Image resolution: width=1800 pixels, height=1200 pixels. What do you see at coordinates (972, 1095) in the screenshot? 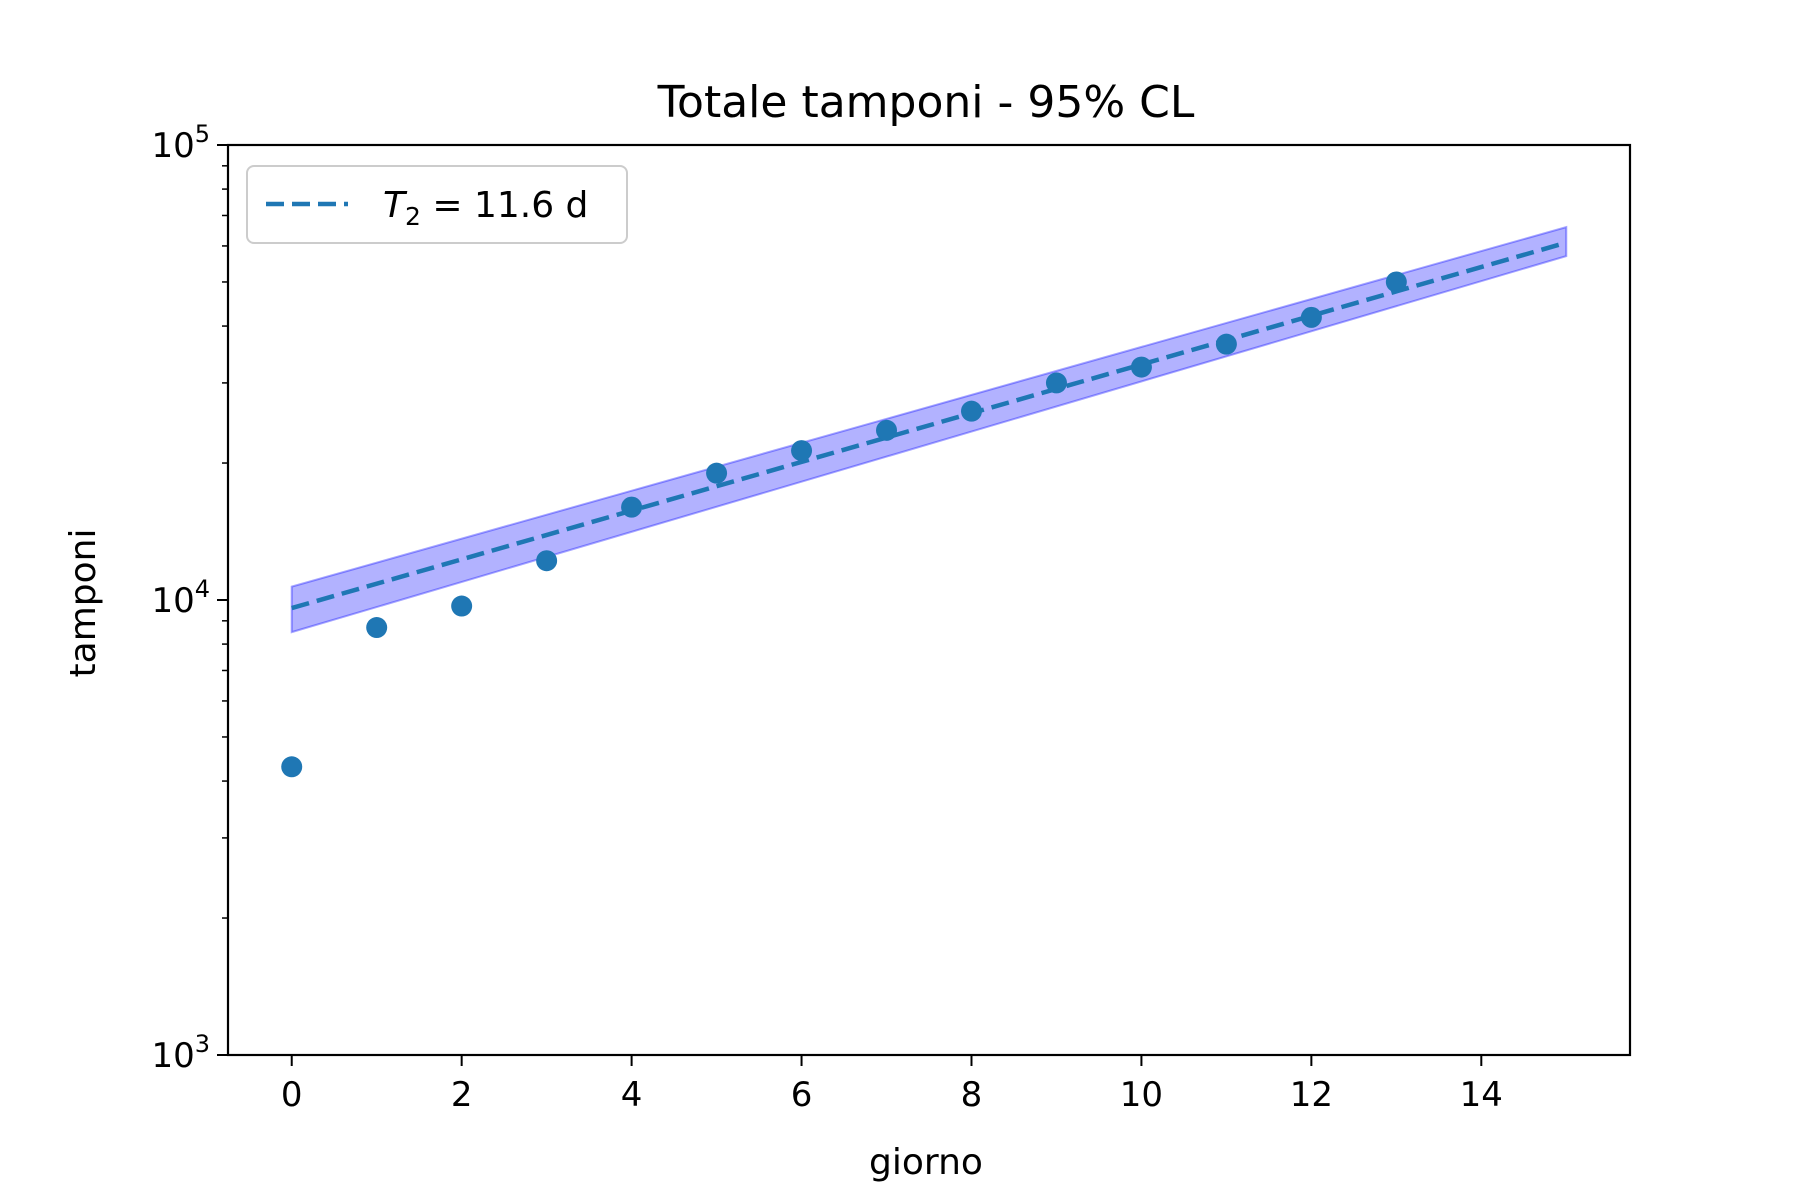
I see `x-tick-label: 8` at bounding box center [972, 1095].